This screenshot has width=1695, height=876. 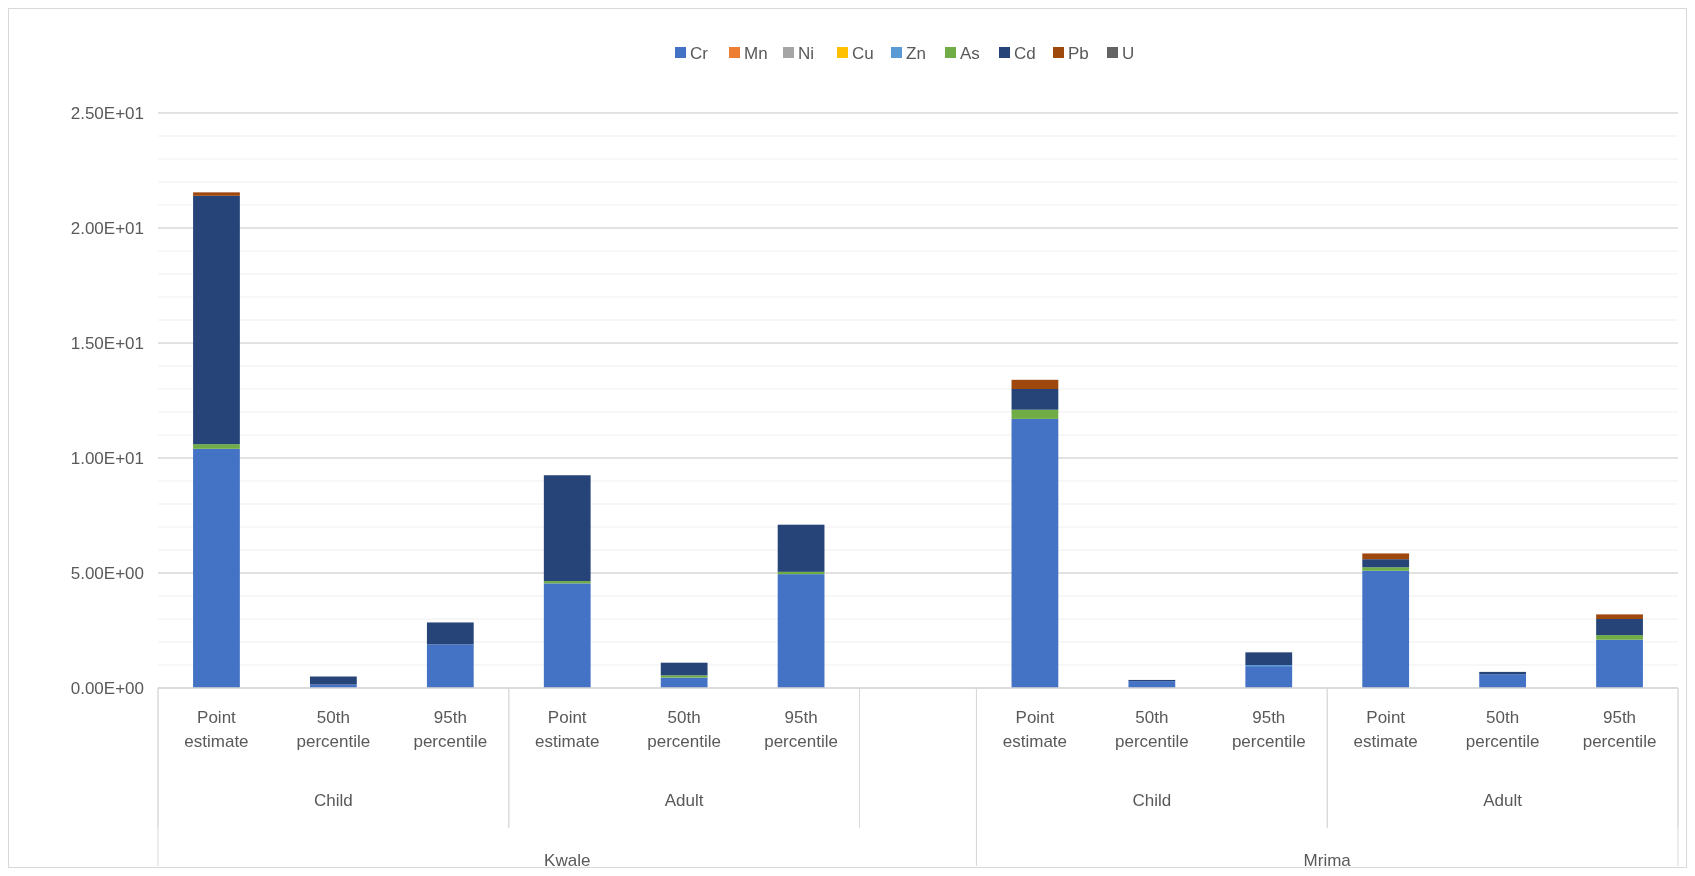 I want to click on y-tick-label: 1.00E+01, so click(x=107, y=458).